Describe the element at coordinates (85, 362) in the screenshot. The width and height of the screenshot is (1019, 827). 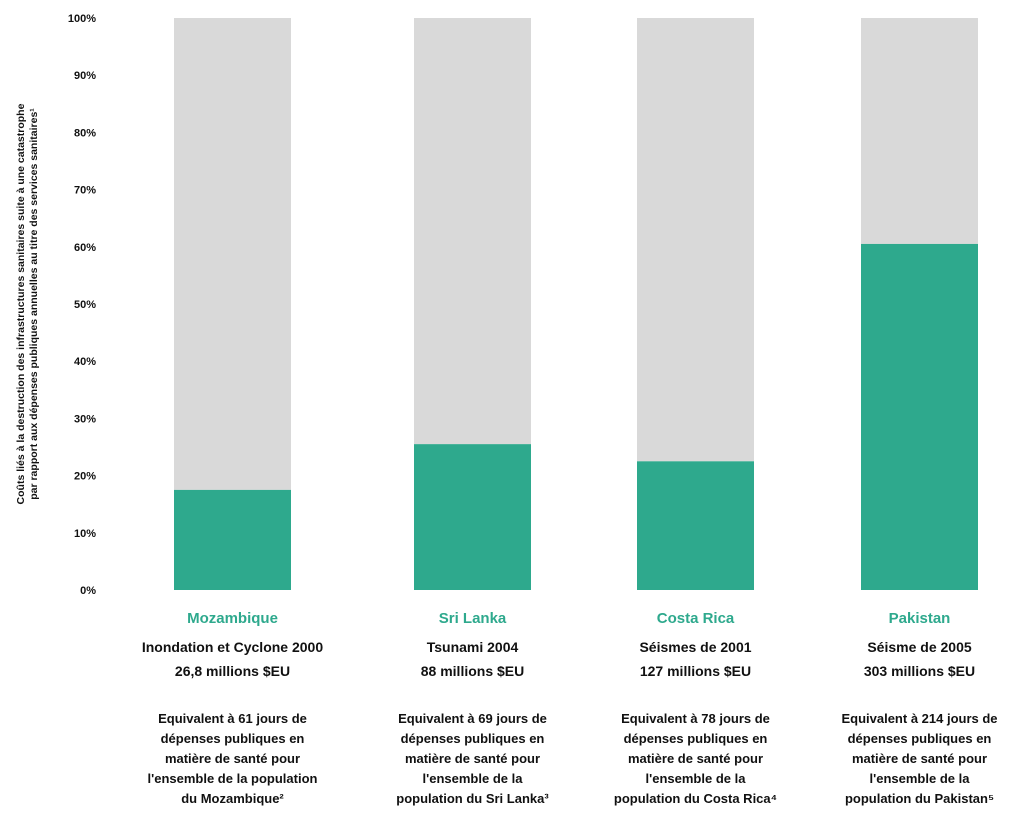
I see `y-tick-label: 40%` at that location.